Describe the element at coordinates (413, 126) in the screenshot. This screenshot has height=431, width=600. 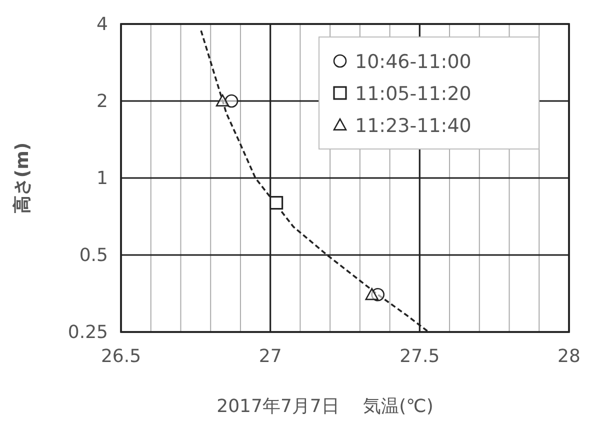
I see `legend-label: 11:23-11:40` at that location.